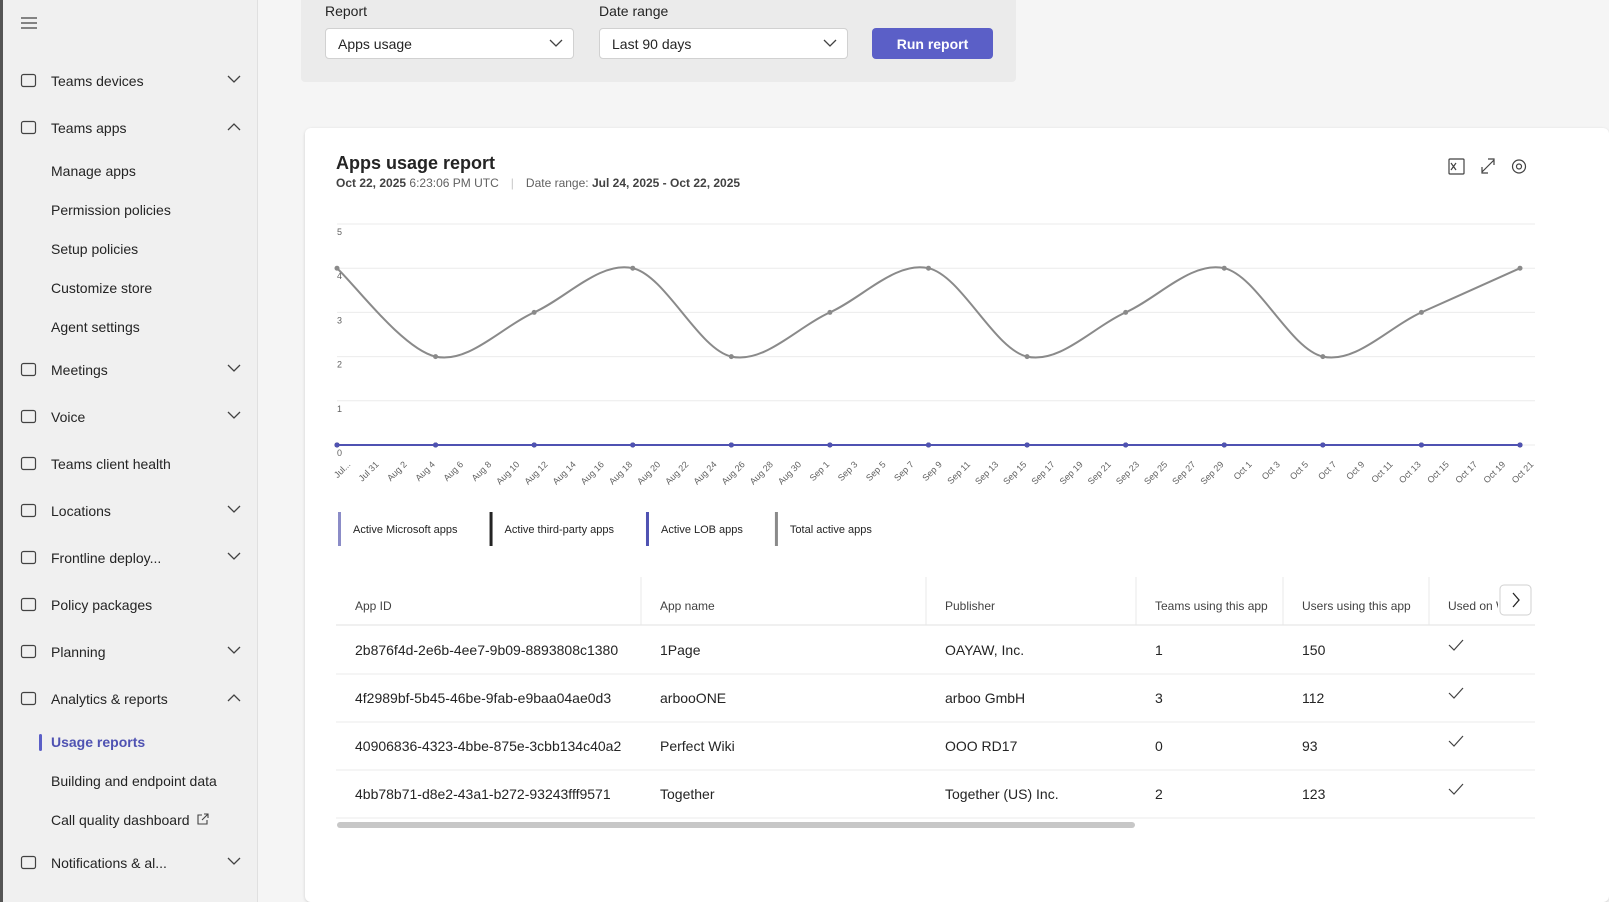 This screenshot has width=1609, height=902. What do you see at coordinates (652, 44) in the screenshot?
I see `date-range-value: Last 90 days` at bounding box center [652, 44].